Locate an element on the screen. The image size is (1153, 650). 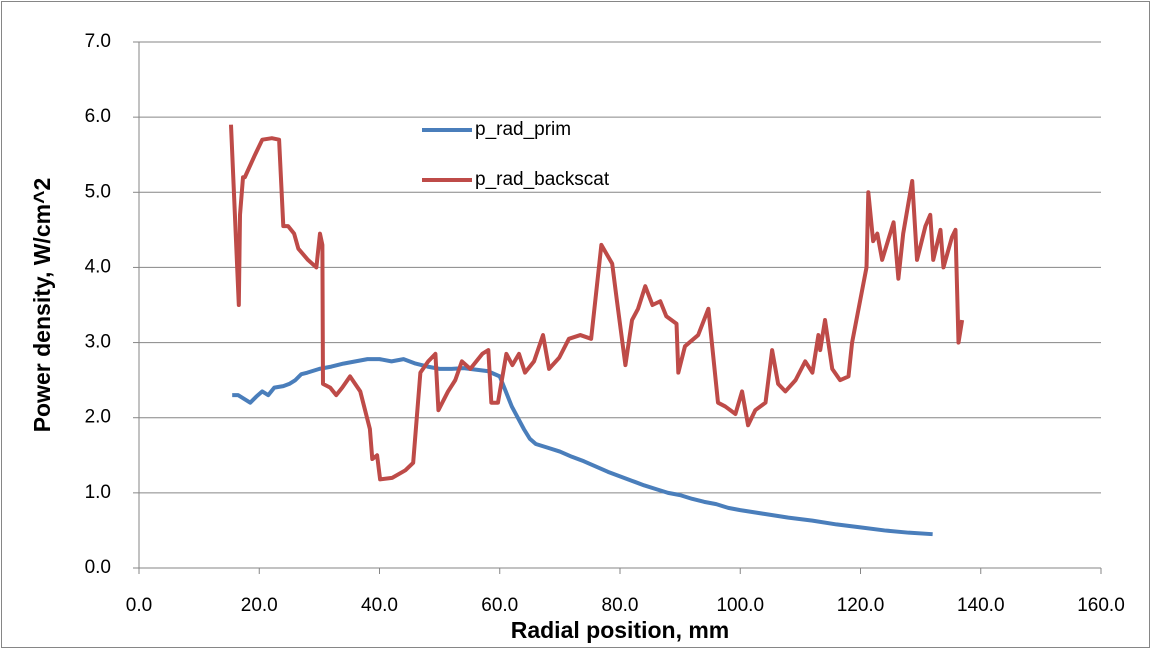
legend-label: p_rad_backscat is located at coordinates (542, 179).